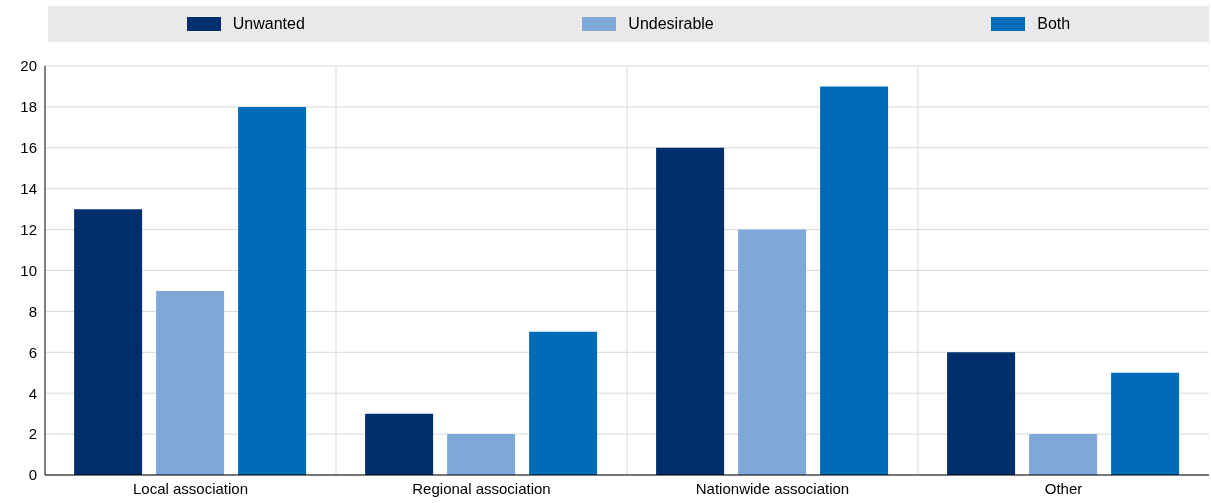 The height and width of the screenshot is (503, 1211). What do you see at coordinates (190, 488) in the screenshot?
I see `x-tick-label: Local association` at bounding box center [190, 488].